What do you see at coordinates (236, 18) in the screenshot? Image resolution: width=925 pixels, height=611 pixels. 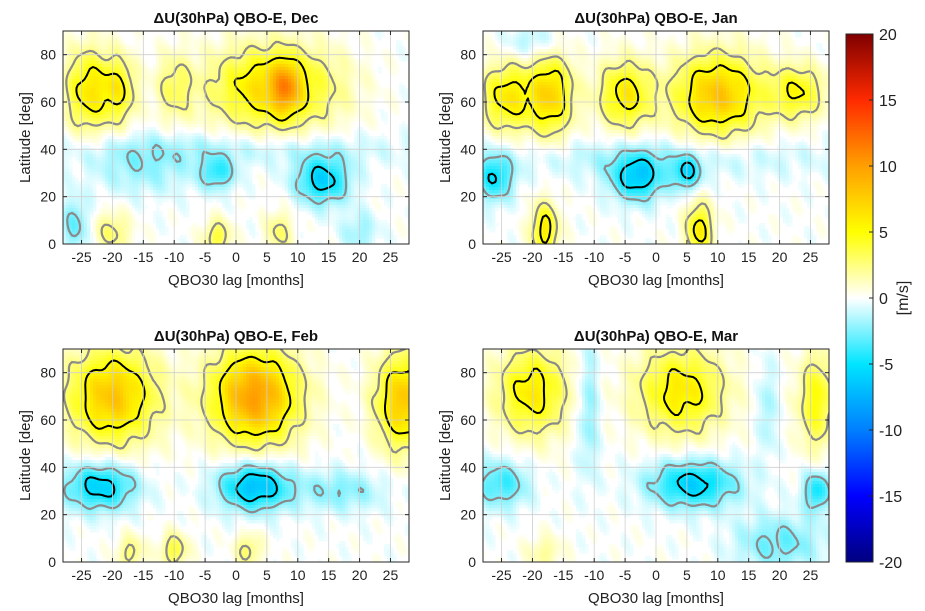 I see `panel-title: ΔU(30hPa) QBO-E, Dec` at bounding box center [236, 18].